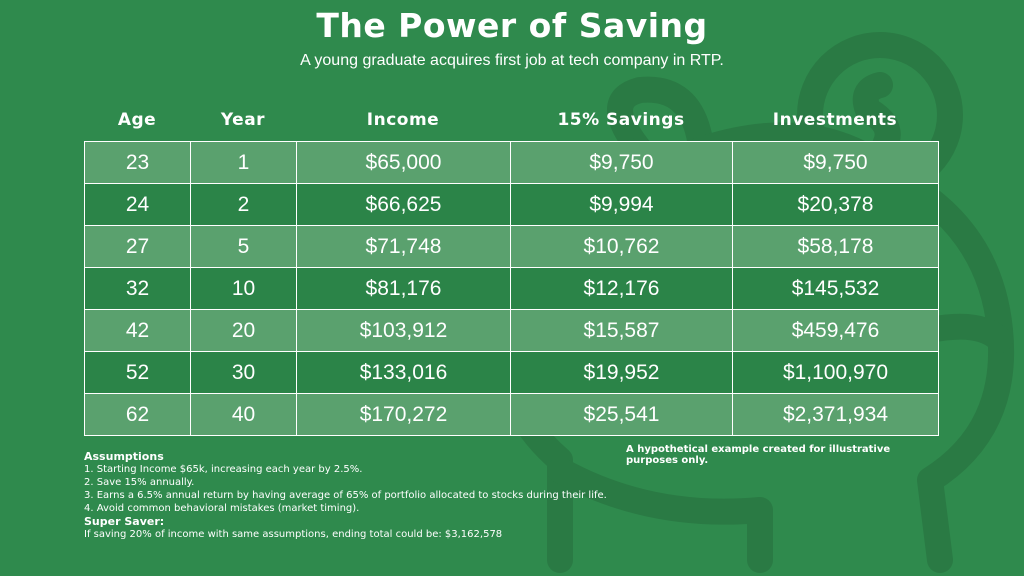 The image size is (1024, 576). Describe the element at coordinates (835, 120) in the screenshot. I see `column-header-investments: Investments` at that location.